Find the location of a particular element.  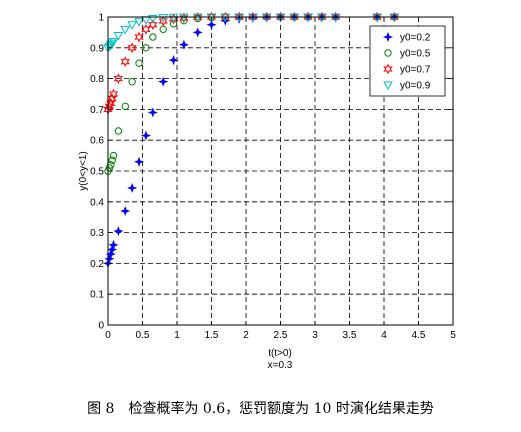

y-tick-label: 0.1 is located at coordinates (97, 295).